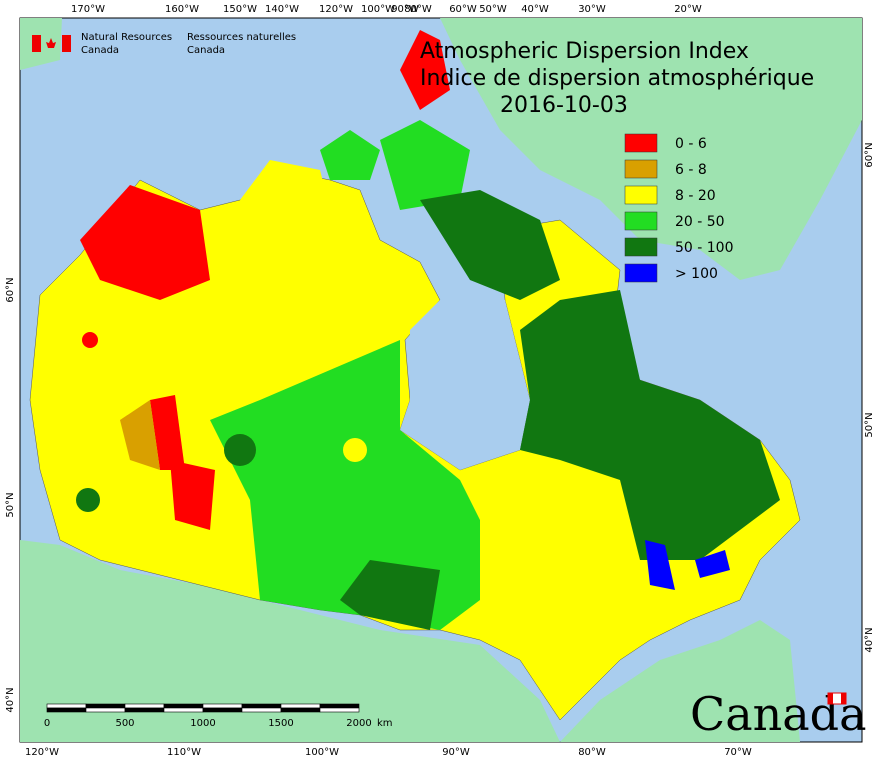  What do you see at coordinates (695, 196) in the screenshot?
I see `legend-label: 8 - 20` at bounding box center [695, 196].